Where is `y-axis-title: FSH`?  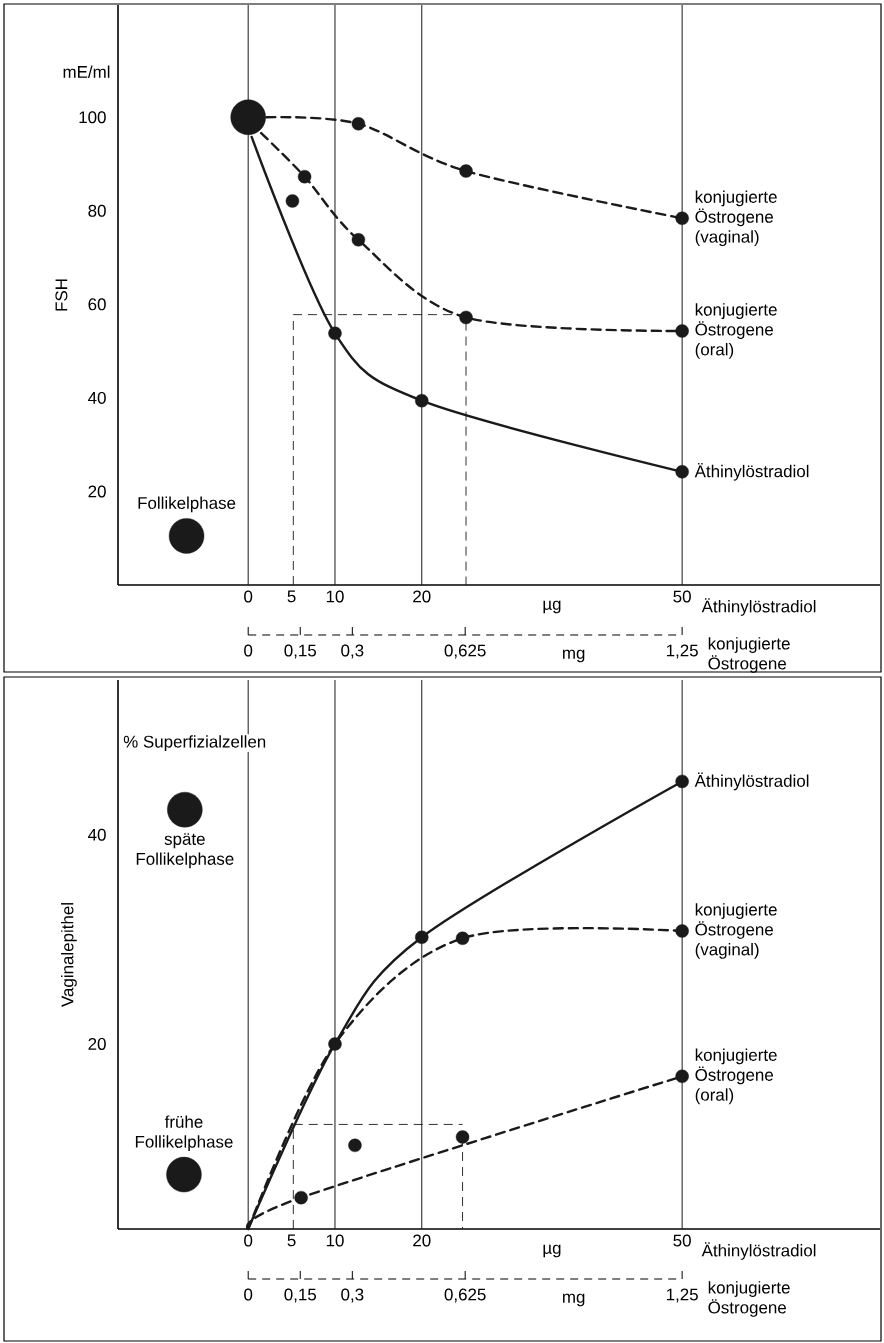 y-axis-title: FSH is located at coordinates (61, 295).